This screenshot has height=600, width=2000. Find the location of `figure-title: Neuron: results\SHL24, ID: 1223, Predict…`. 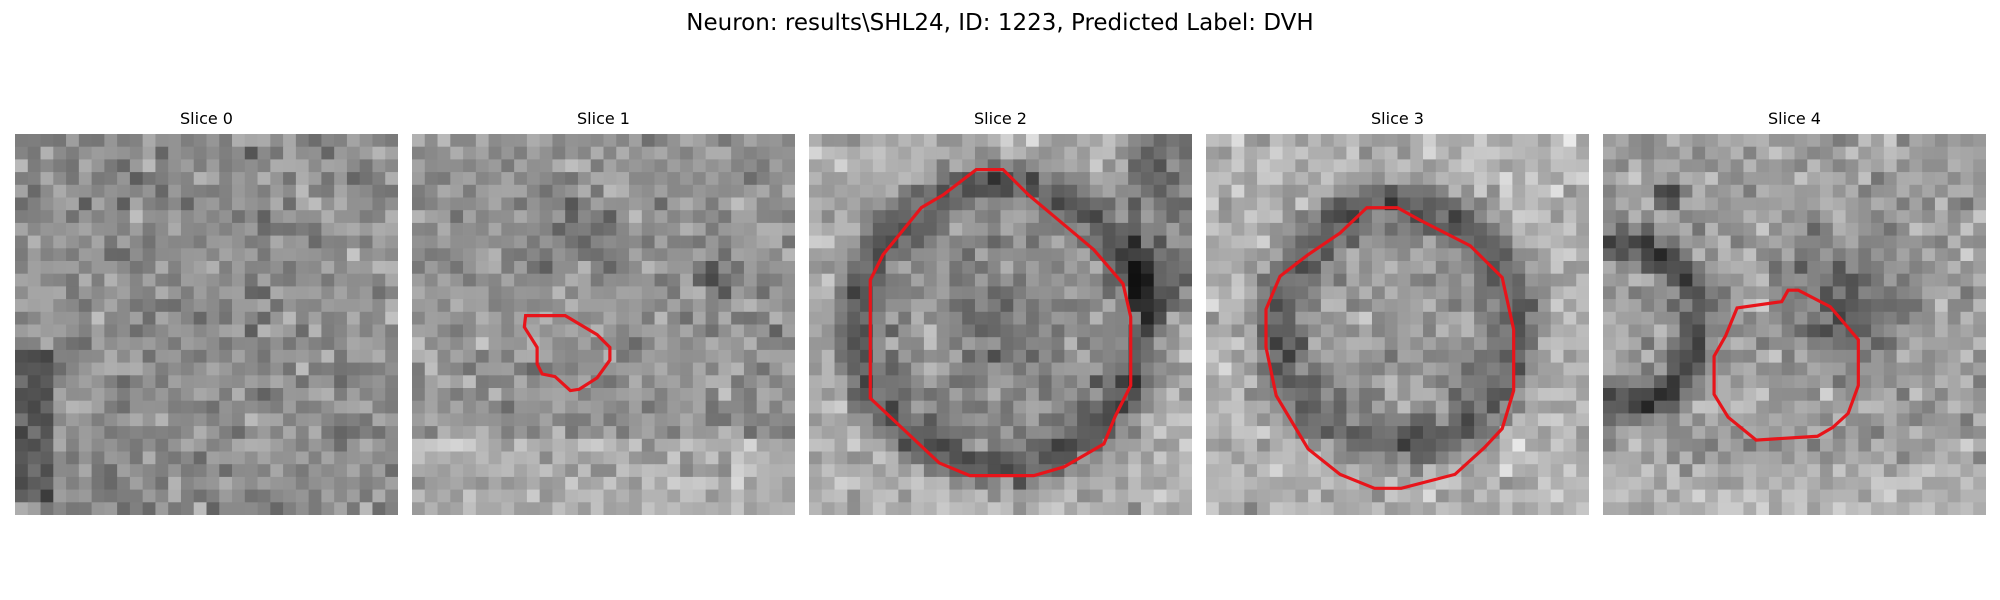

figure-title: Neuron: results\SHL24, ID: 1223, Predict… is located at coordinates (1000, 23).